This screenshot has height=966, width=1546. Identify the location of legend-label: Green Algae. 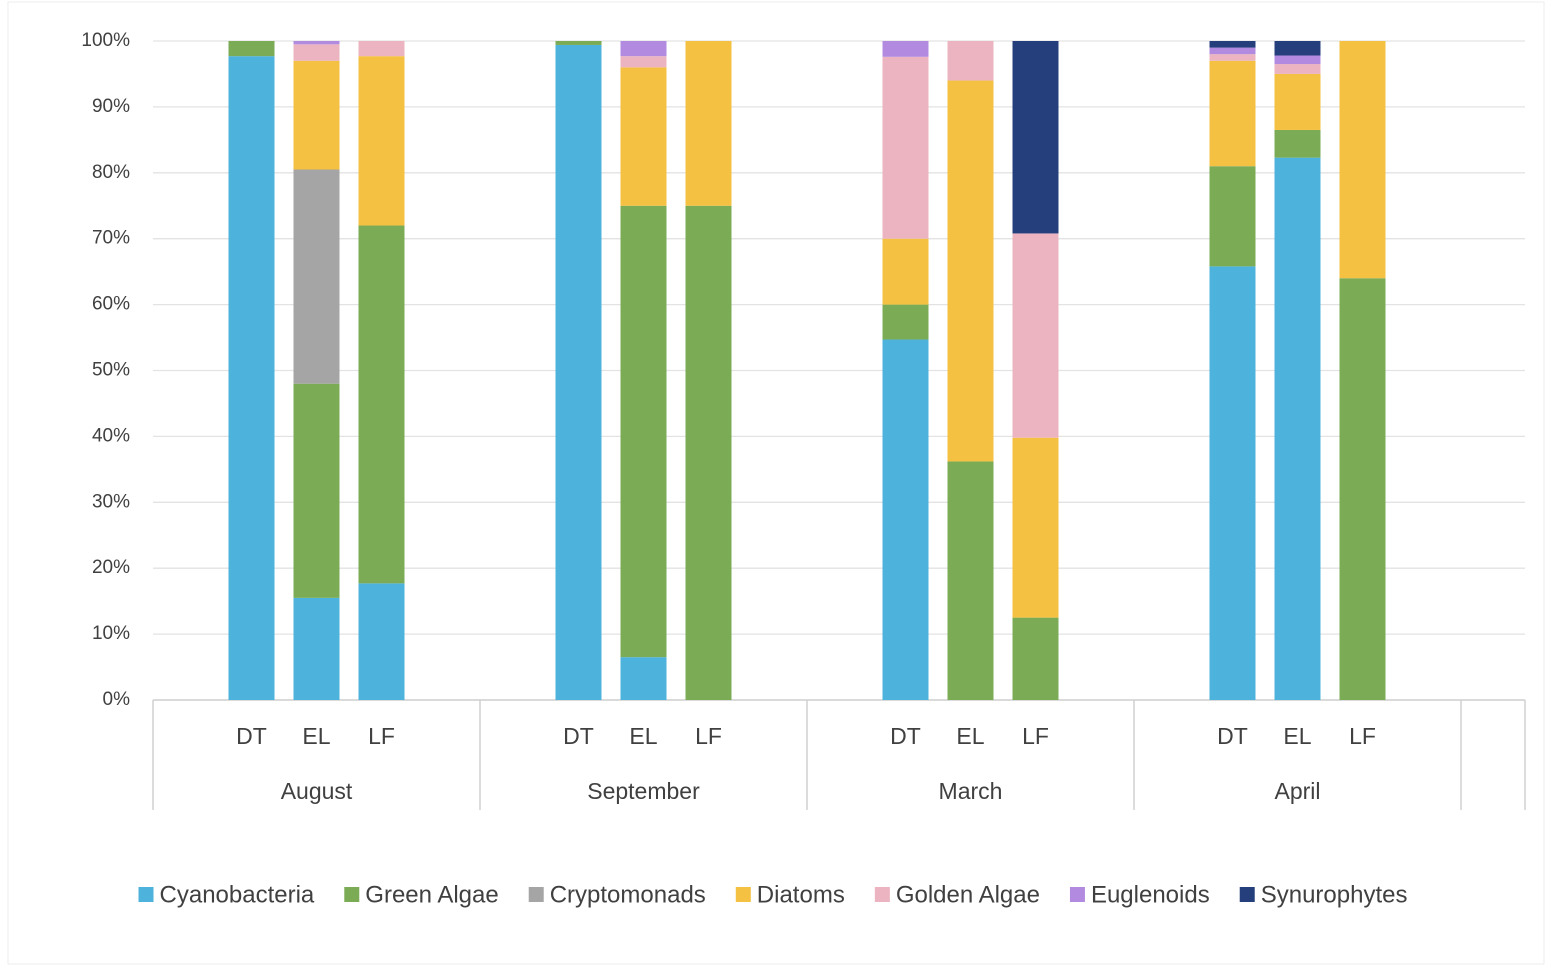
(431, 894).